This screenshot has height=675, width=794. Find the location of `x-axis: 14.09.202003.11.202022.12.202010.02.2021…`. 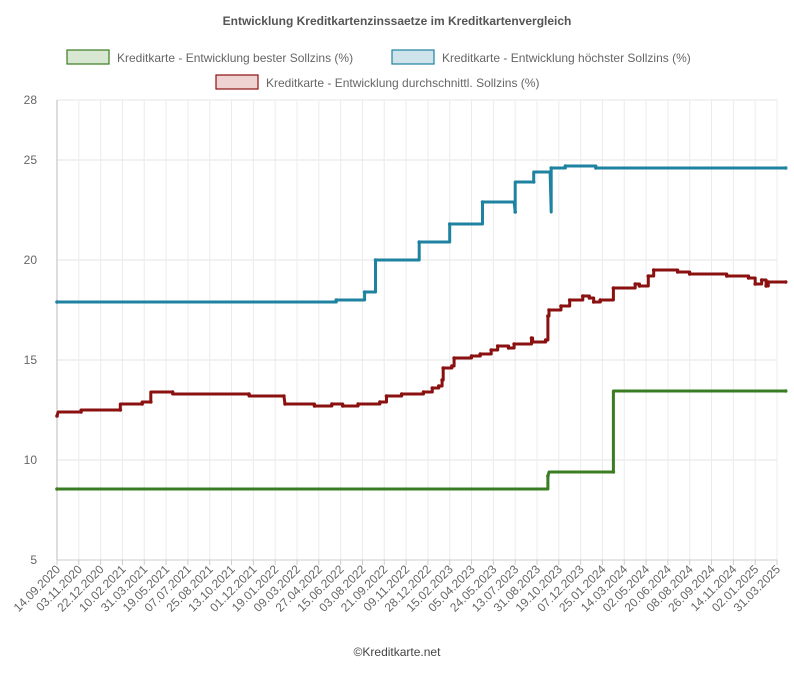

x-axis: 14.09.202003.11.202022.12.202010.02.2021… is located at coordinates (397, 587).